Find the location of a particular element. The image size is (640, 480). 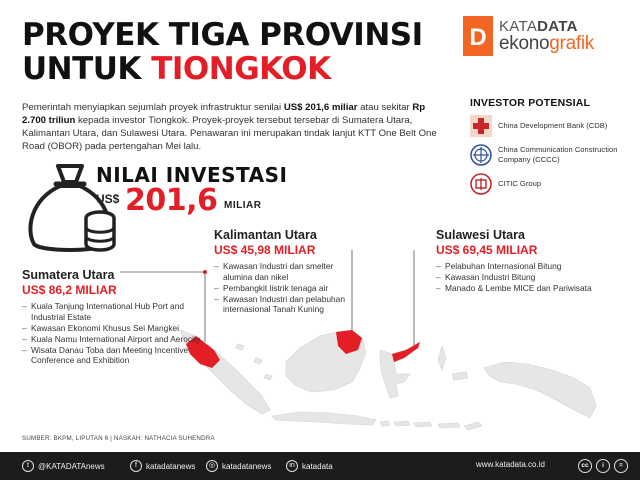

facebook-icon: f is located at coordinates (136, 466).